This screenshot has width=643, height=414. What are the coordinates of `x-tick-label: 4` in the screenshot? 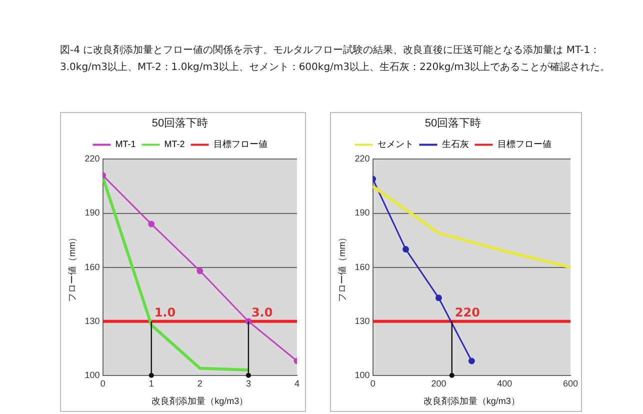 It's located at (297, 383).